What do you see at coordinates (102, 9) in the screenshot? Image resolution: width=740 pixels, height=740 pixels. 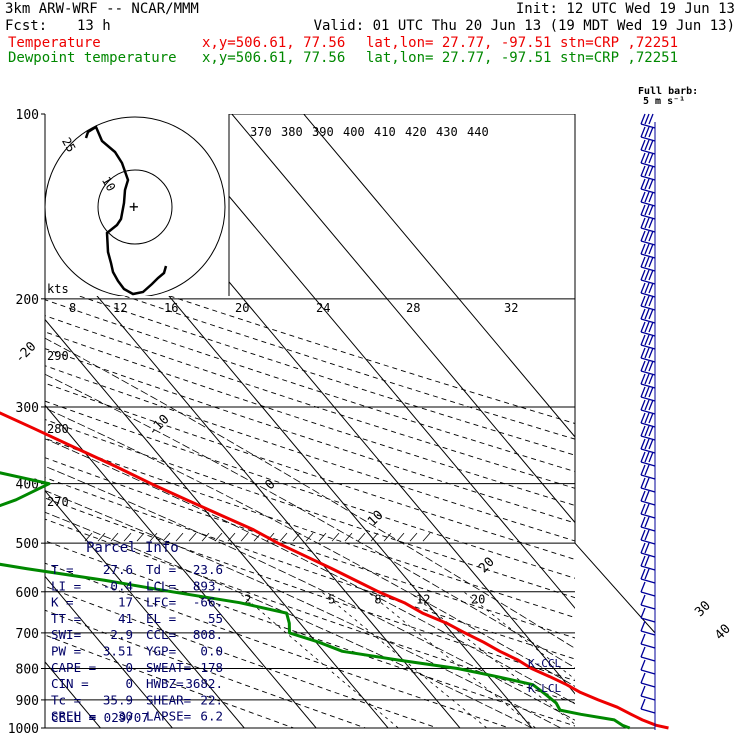 I see `model-title: 3km ARW-WRF -- NCAR/MMM` at bounding box center [102, 9].